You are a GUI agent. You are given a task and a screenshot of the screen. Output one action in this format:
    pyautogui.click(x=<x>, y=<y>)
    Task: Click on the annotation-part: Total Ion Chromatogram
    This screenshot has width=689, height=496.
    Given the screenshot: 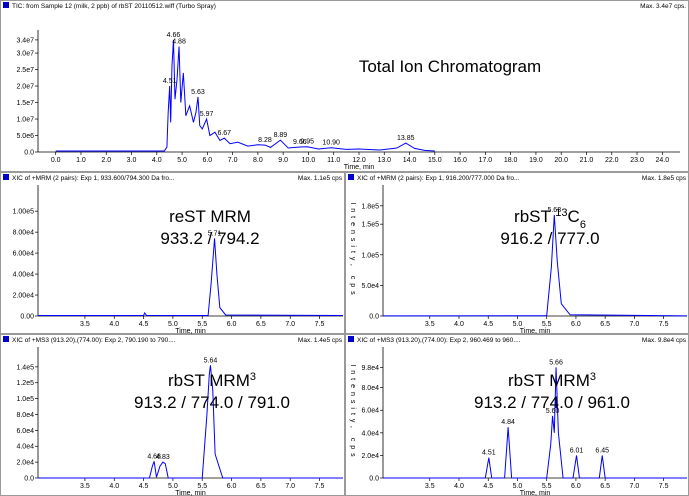 What is the action you would take?
    pyautogui.click(x=450, y=66)
    